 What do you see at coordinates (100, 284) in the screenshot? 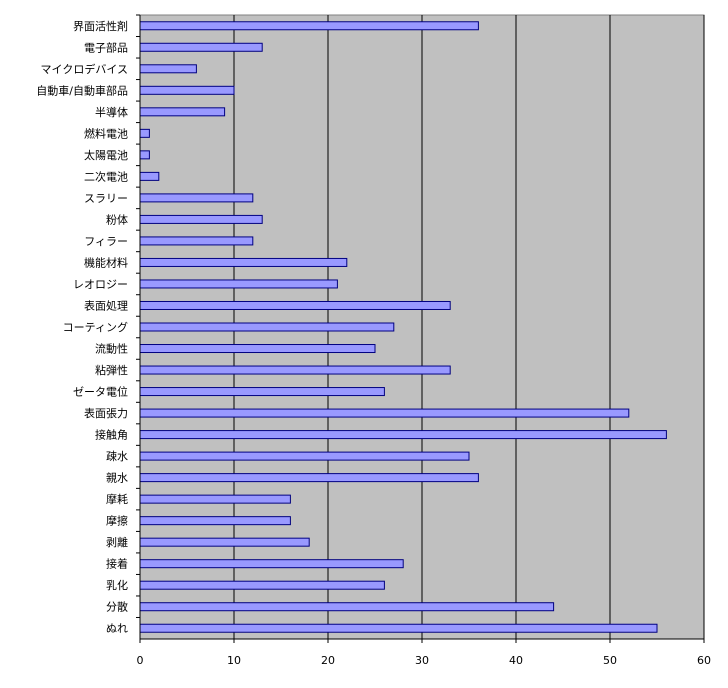
I see `category-label: レオロジー` at bounding box center [100, 284].